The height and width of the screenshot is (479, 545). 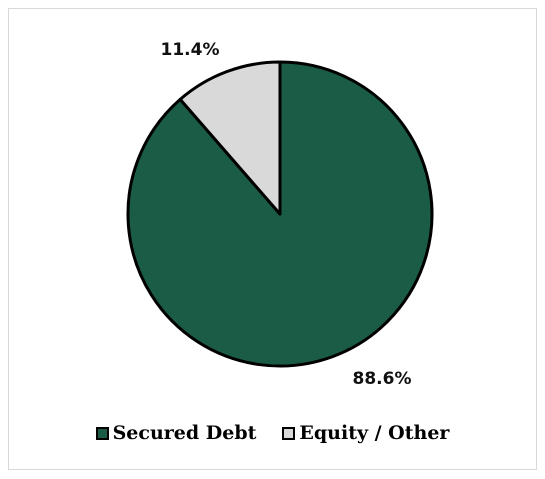 I want to click on legend-label-equity-other: Equity / Other, so click(x=374, y=433).